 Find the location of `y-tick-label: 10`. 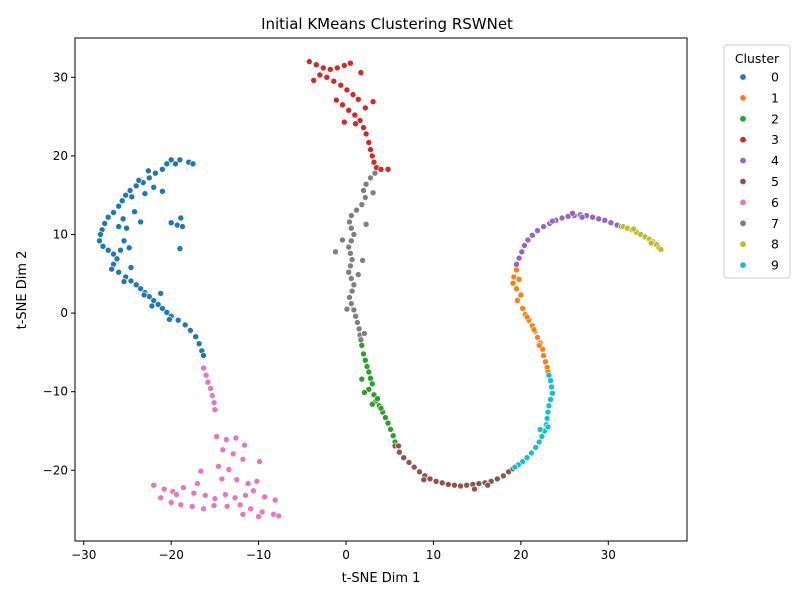

y-tick-label: 10 is located at coordinates (60, 234).